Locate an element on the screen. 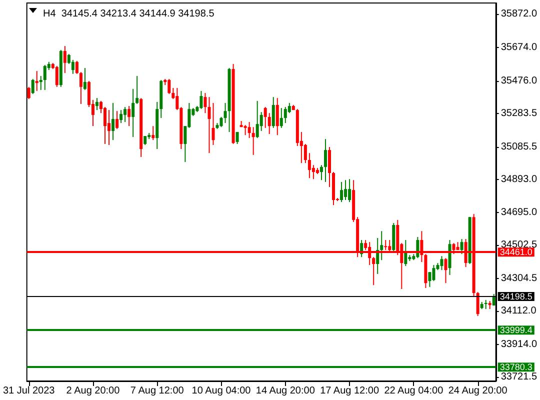  y-tick-label: 34112.0 is located at coordinates (518, 311).